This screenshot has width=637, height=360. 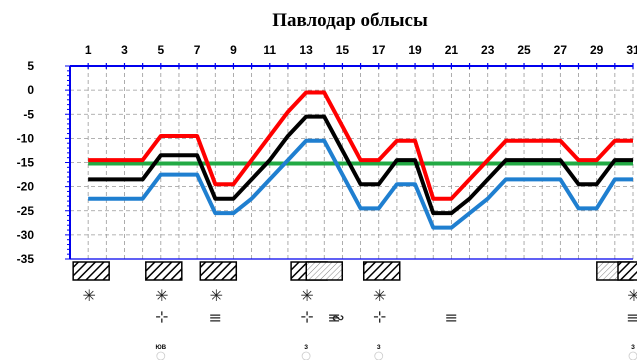 What do you see at coordinates (337, 317) in the screenshot?
I see `blizzard-icon: ∾` at bounding box center [337, 317].